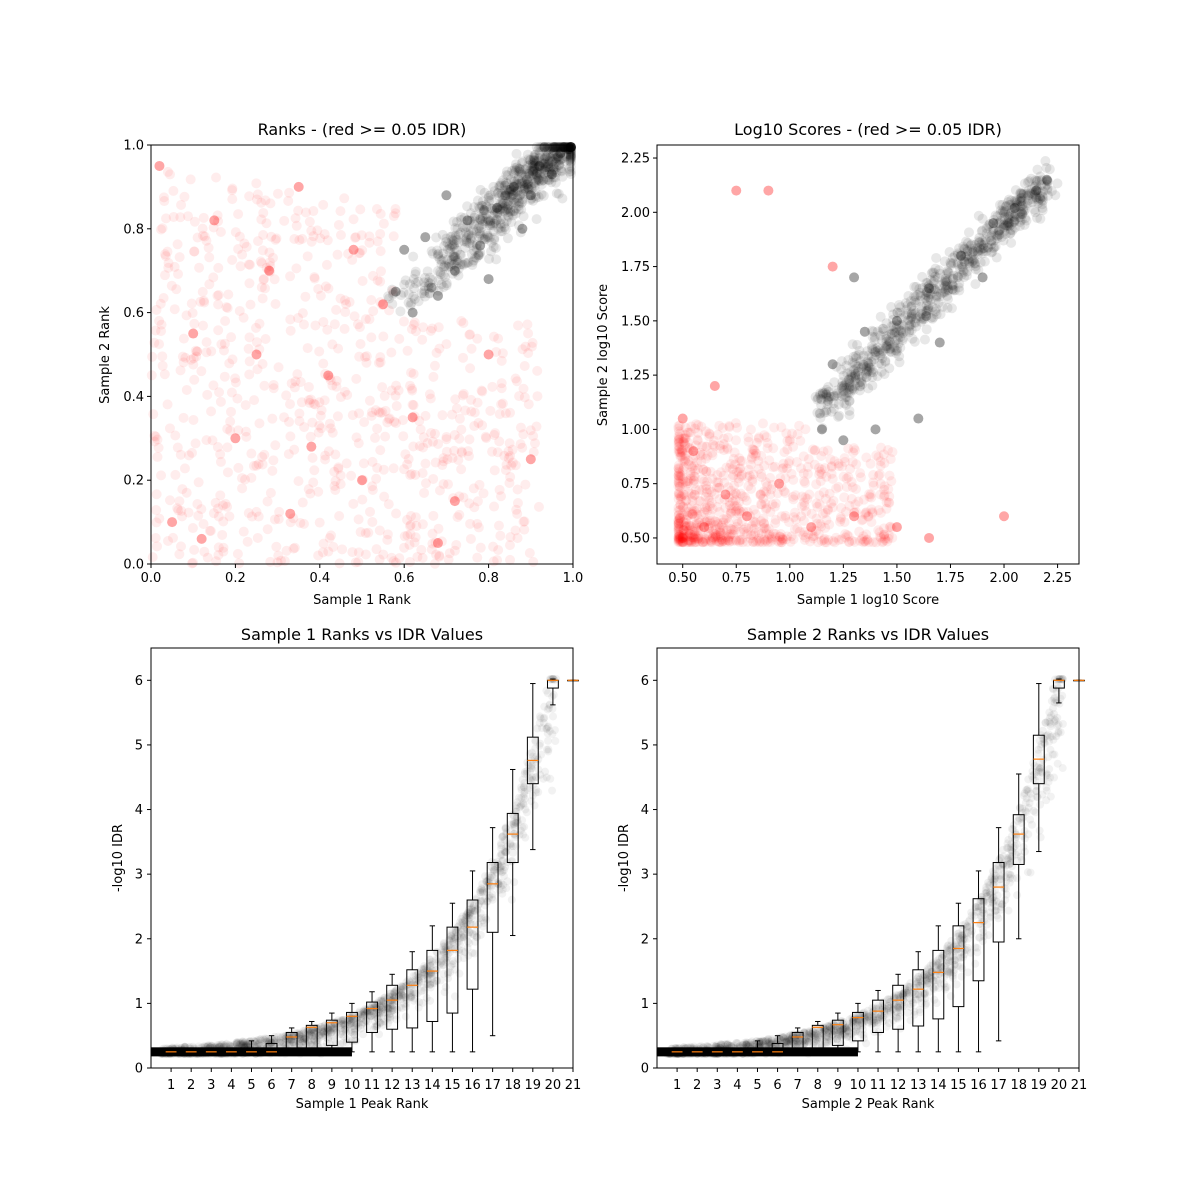 The height and width of the screenshot is (1200, 1200). I want to click on x-tick-label: 4, so click(231, 1085).